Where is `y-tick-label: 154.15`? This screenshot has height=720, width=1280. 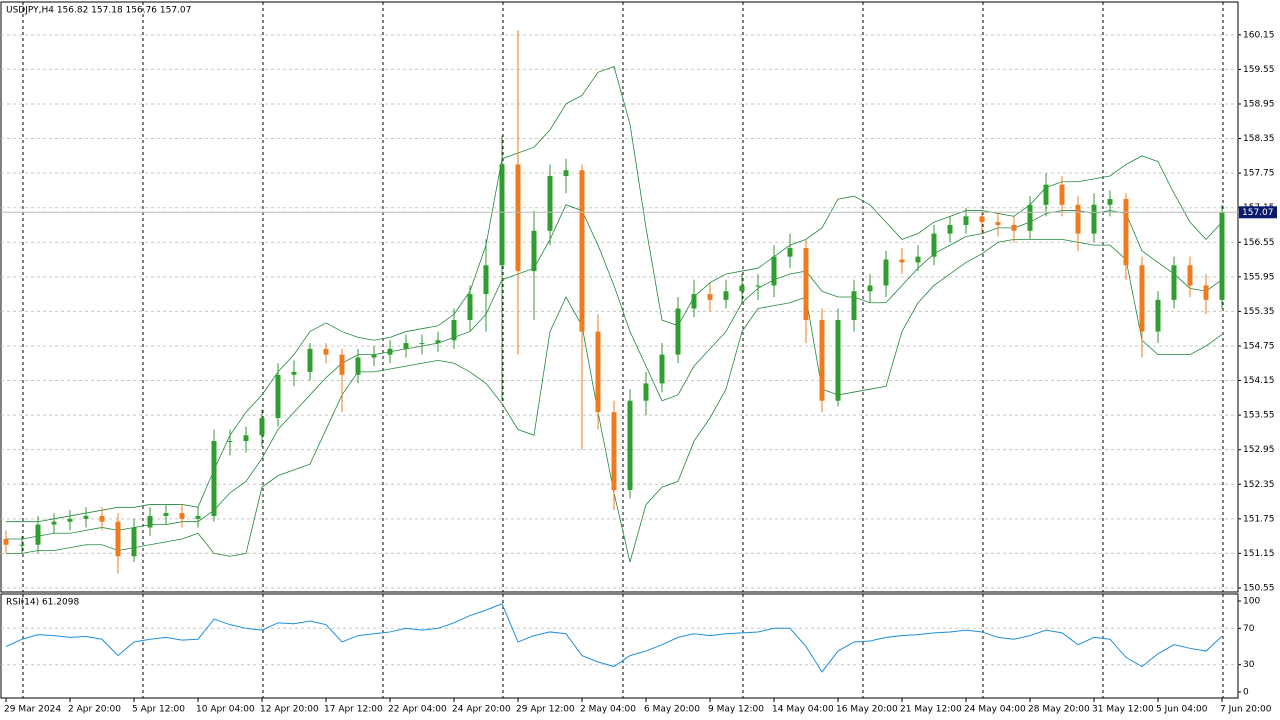
y-tick-label: 154.15 is located at coordinates (1259, 381).